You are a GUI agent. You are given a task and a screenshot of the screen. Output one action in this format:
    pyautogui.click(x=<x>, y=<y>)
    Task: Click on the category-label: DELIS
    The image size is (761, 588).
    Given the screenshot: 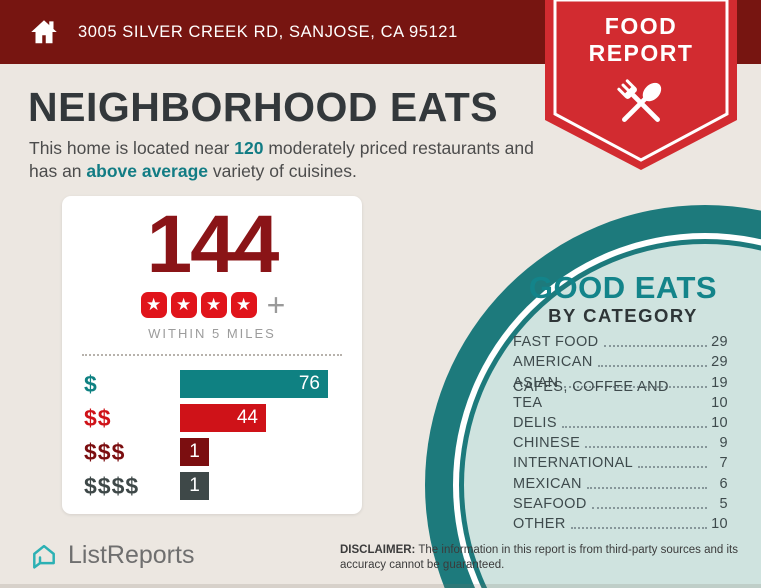 What is the action you would take?
    pyautogui.click(x=535, y=422)
    